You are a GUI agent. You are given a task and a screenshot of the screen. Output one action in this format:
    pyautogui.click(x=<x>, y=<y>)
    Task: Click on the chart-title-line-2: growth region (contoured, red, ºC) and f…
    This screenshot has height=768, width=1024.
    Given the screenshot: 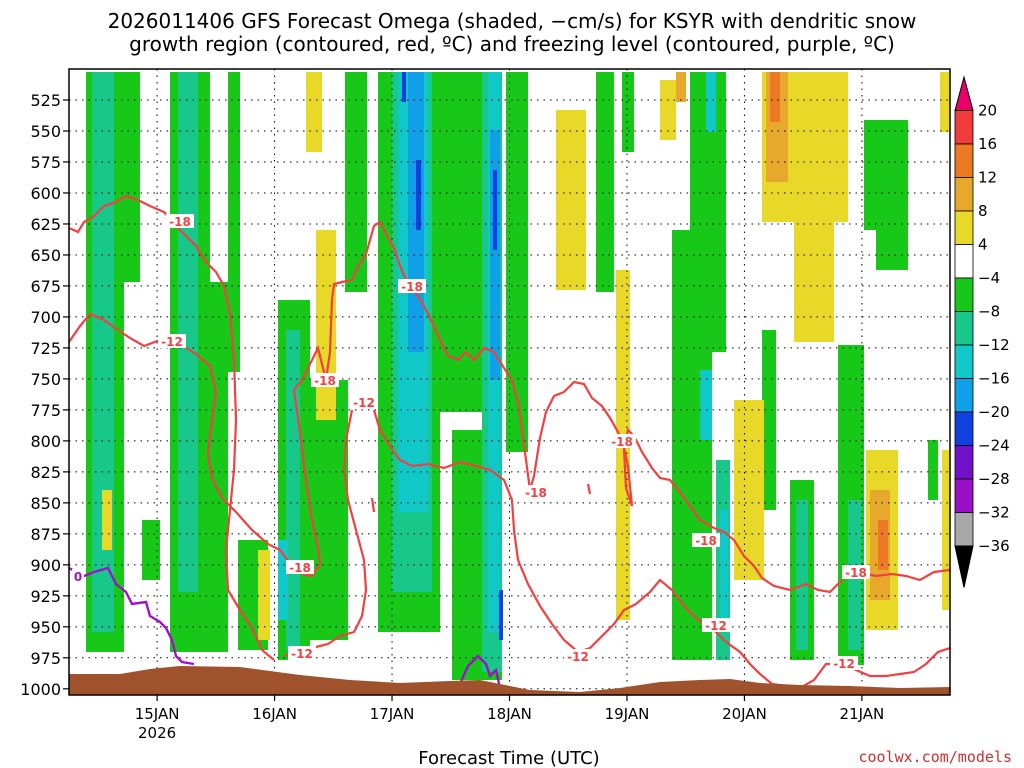 What is the action you would take?
    pyautogui.click(x=512, y=44)
    